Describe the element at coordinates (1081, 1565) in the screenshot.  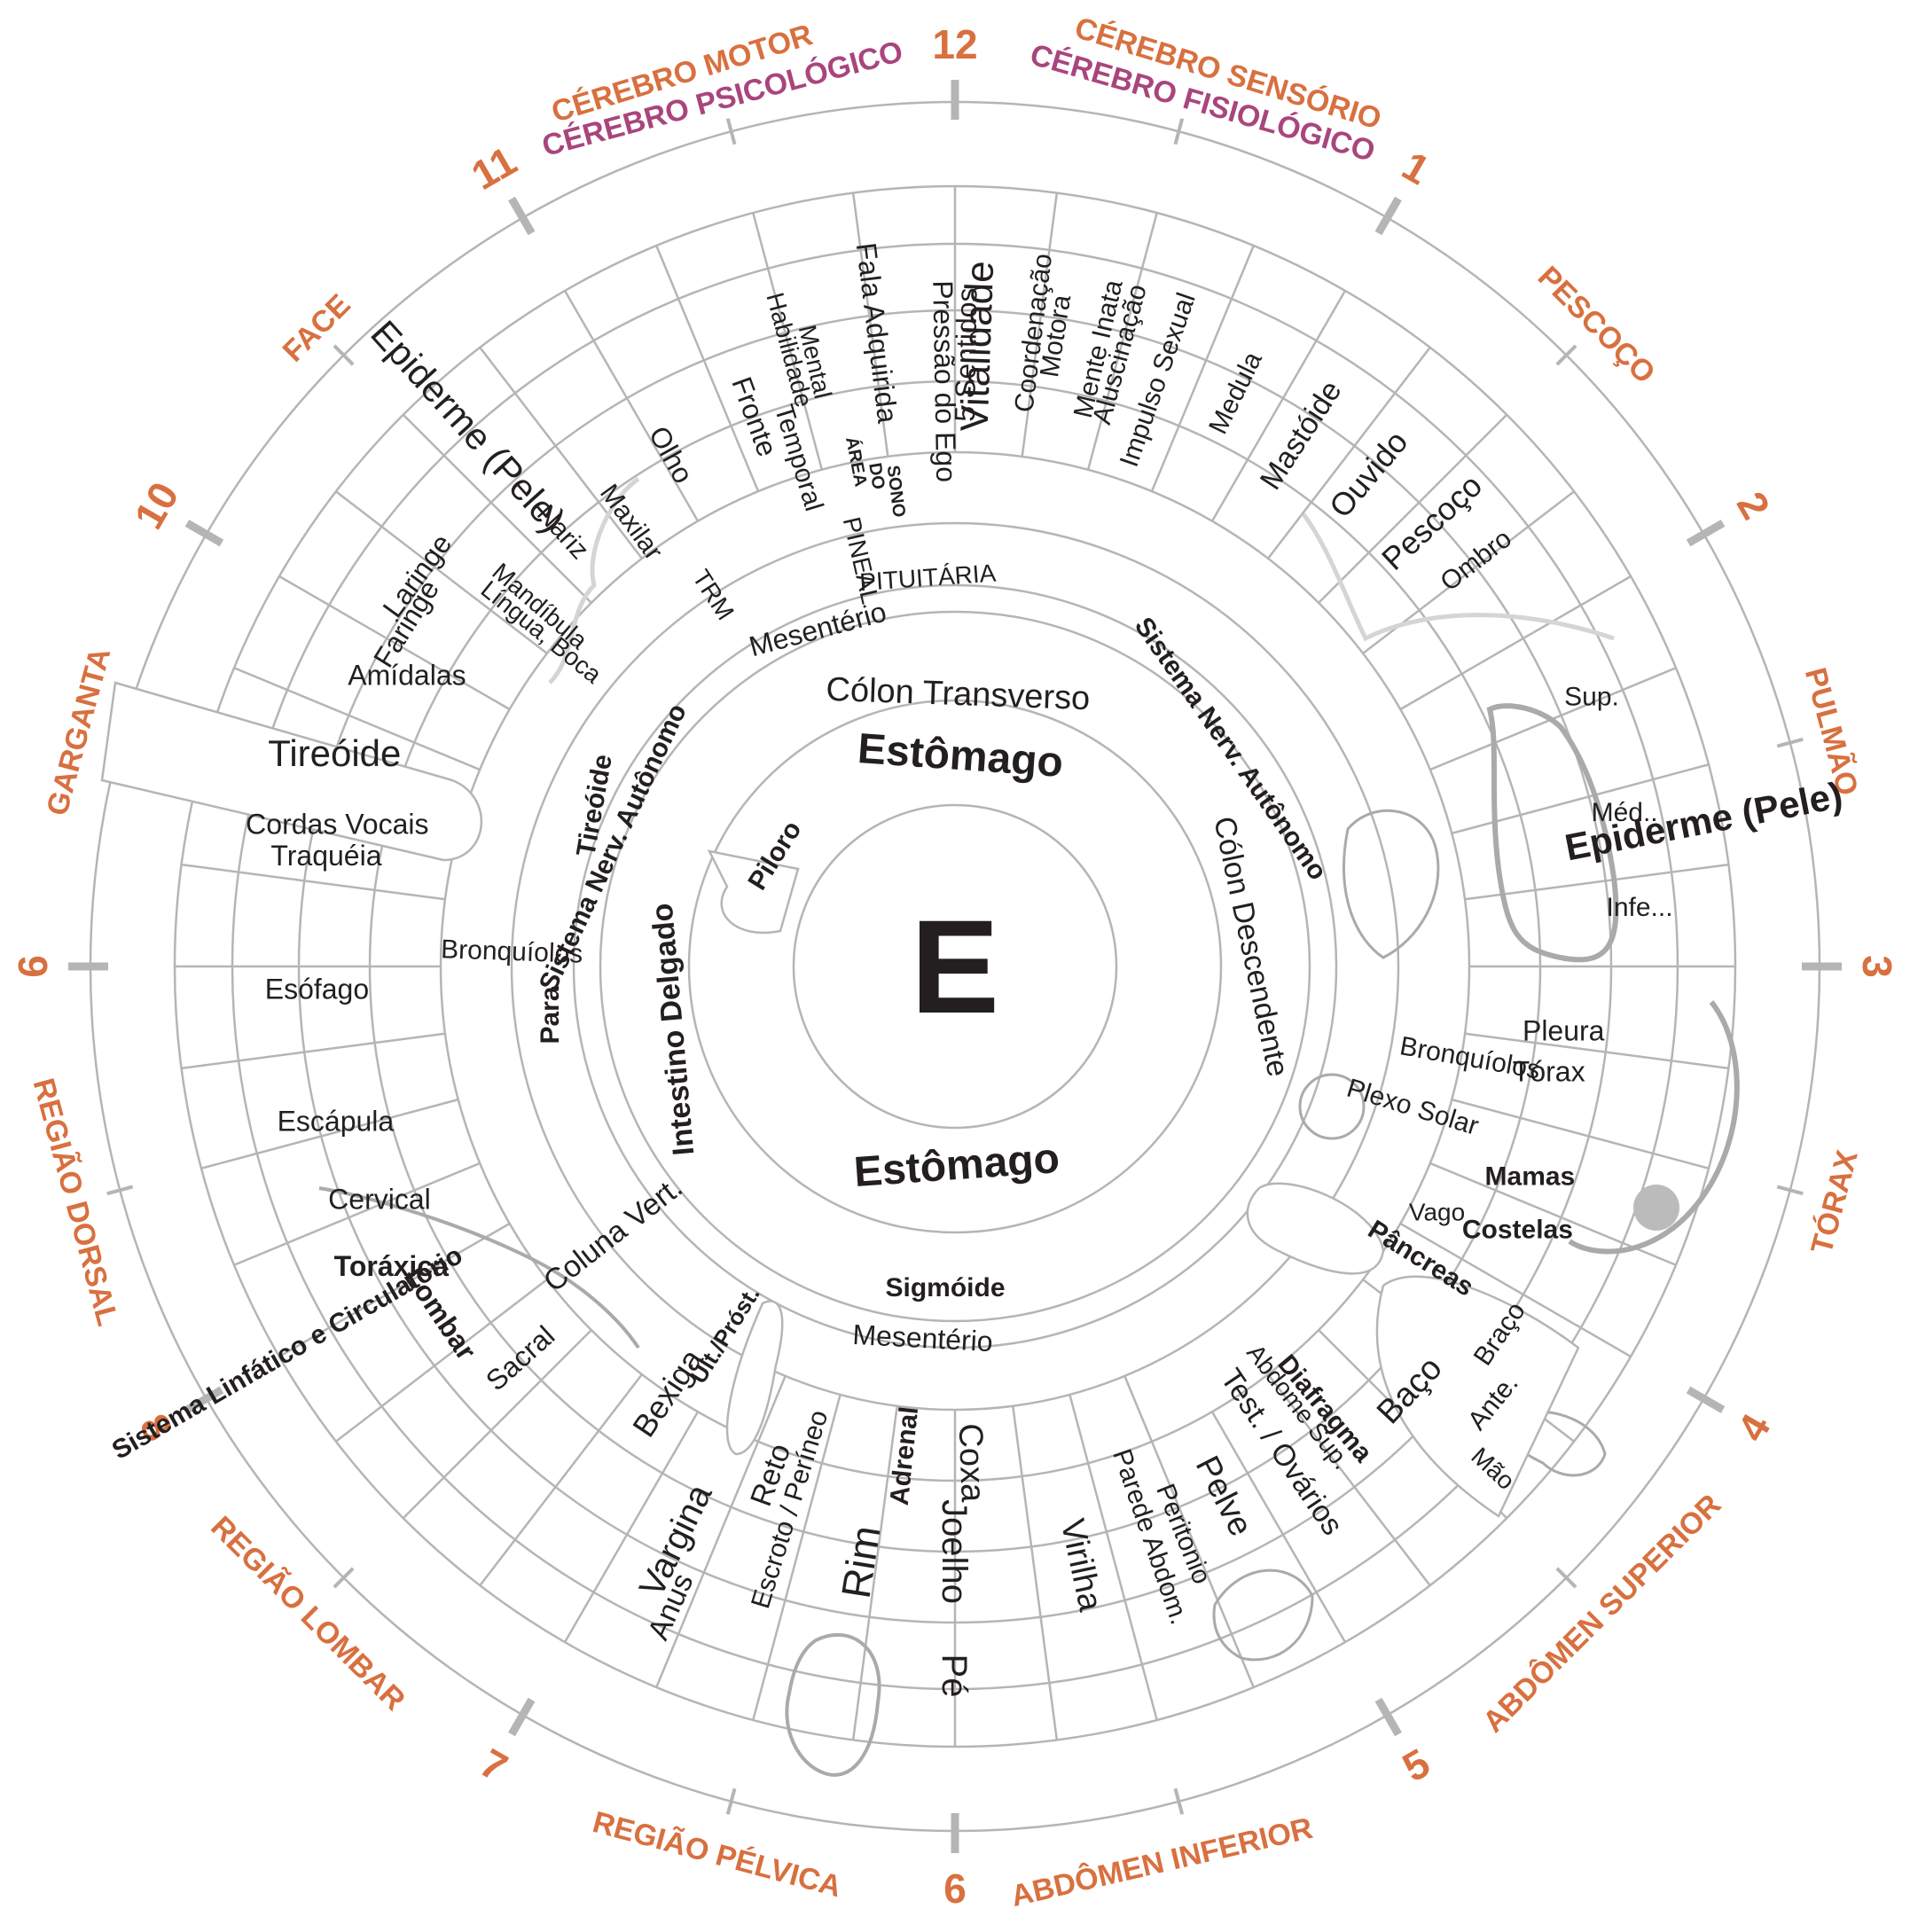
I see `organ-label: Virilha` at that location.